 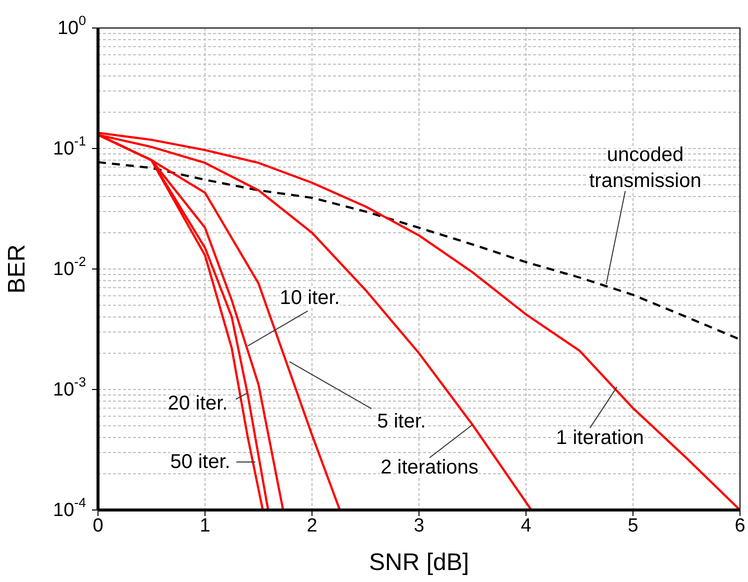 What do you see at coordinates (69, 387) in the screenshot?
I see `y-tick-label: 10$^{-3}$` at bounding box center [69, 387].